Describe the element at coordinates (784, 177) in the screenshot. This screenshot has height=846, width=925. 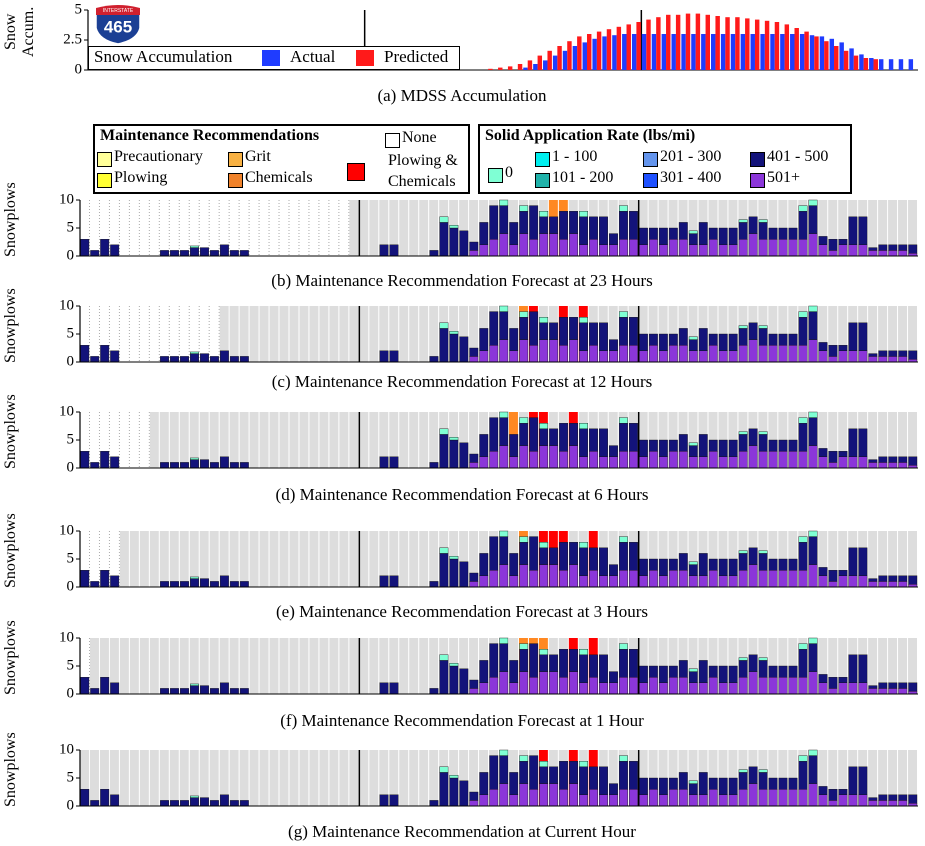
I see `legend-label: 501+` at that location.